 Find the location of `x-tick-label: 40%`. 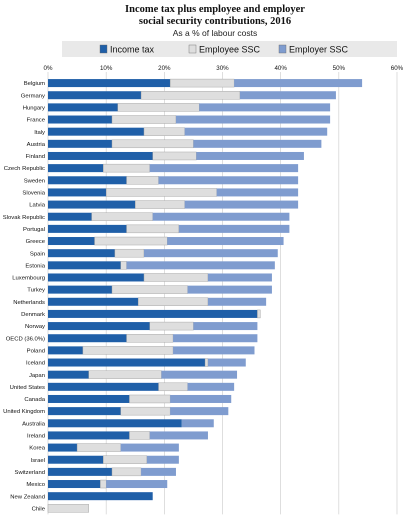

x-tick-label: 40% is located at coordinates (280, 68).